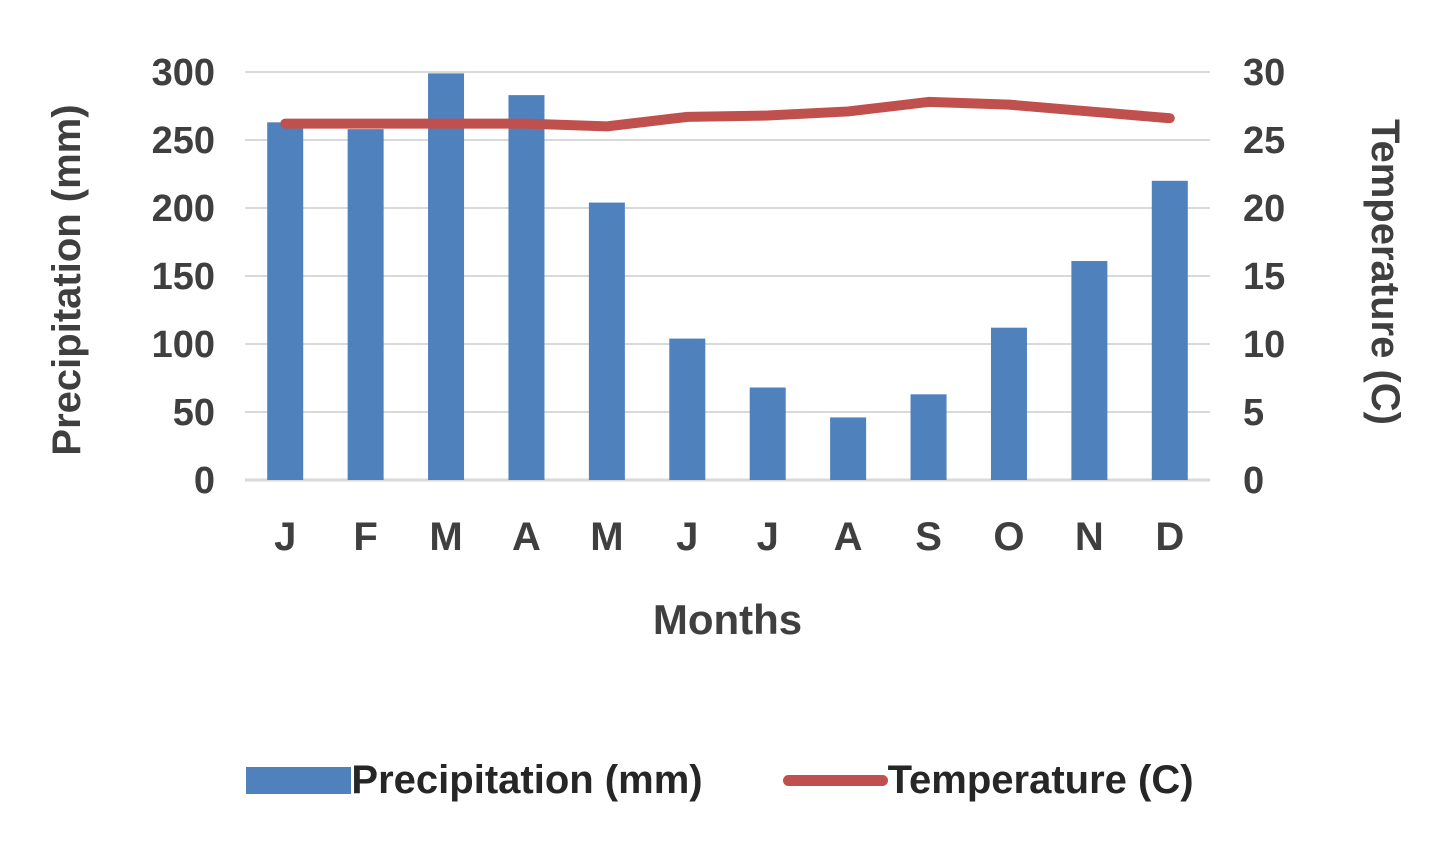  Describe the element at coordinates (1264, 73) in the screenshot. I see `right-axis-tick-label: 30` at that location.